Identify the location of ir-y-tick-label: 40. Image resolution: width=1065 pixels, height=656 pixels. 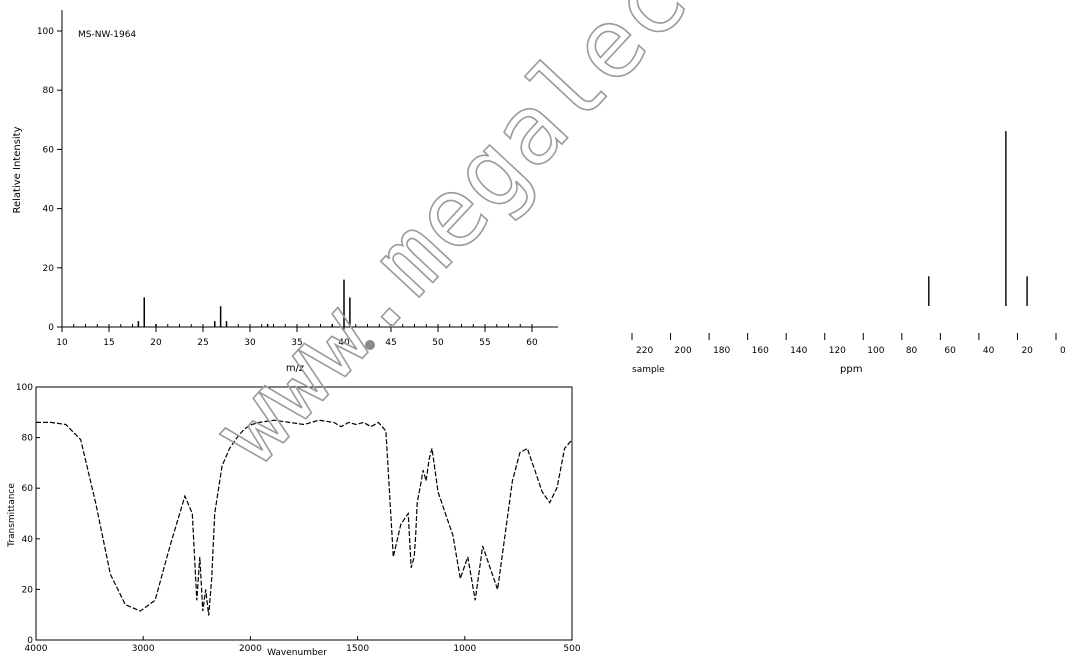
(28, 540).